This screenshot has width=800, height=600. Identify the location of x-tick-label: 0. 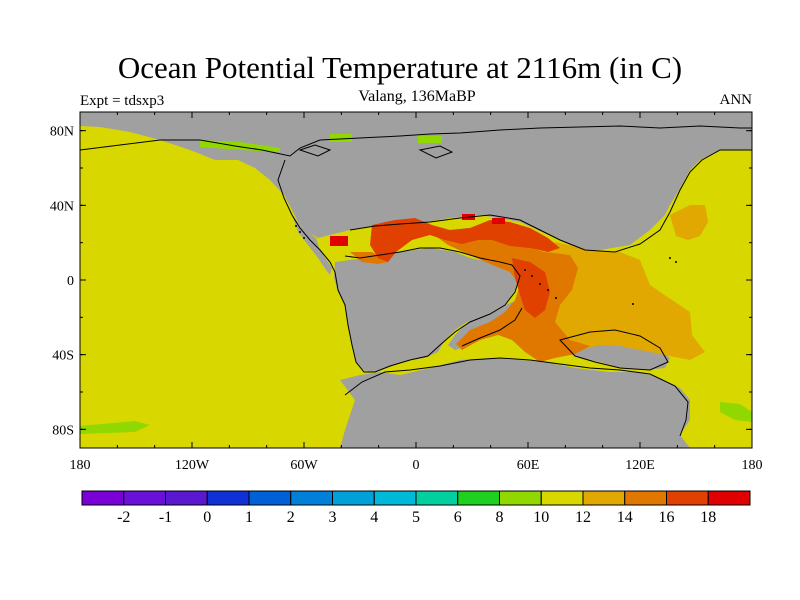
(416, 465).